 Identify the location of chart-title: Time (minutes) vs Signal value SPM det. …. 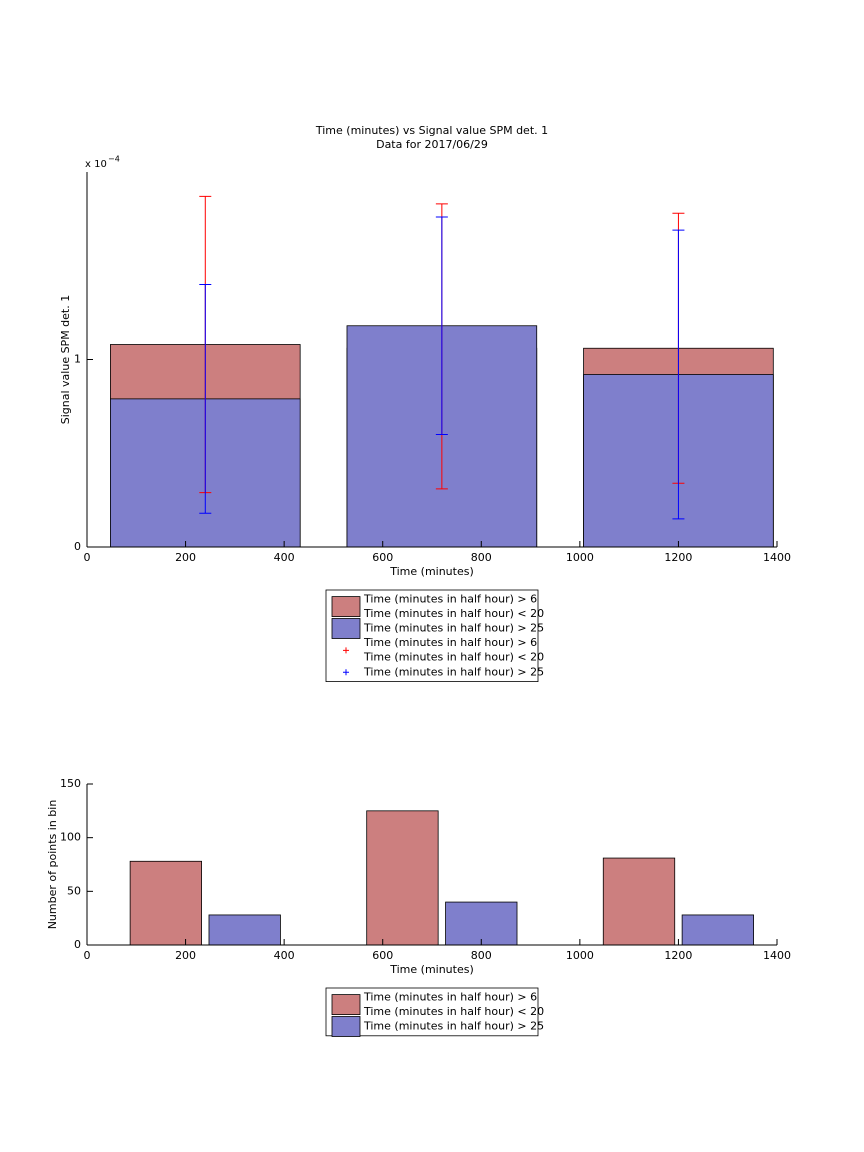
(431, 130).